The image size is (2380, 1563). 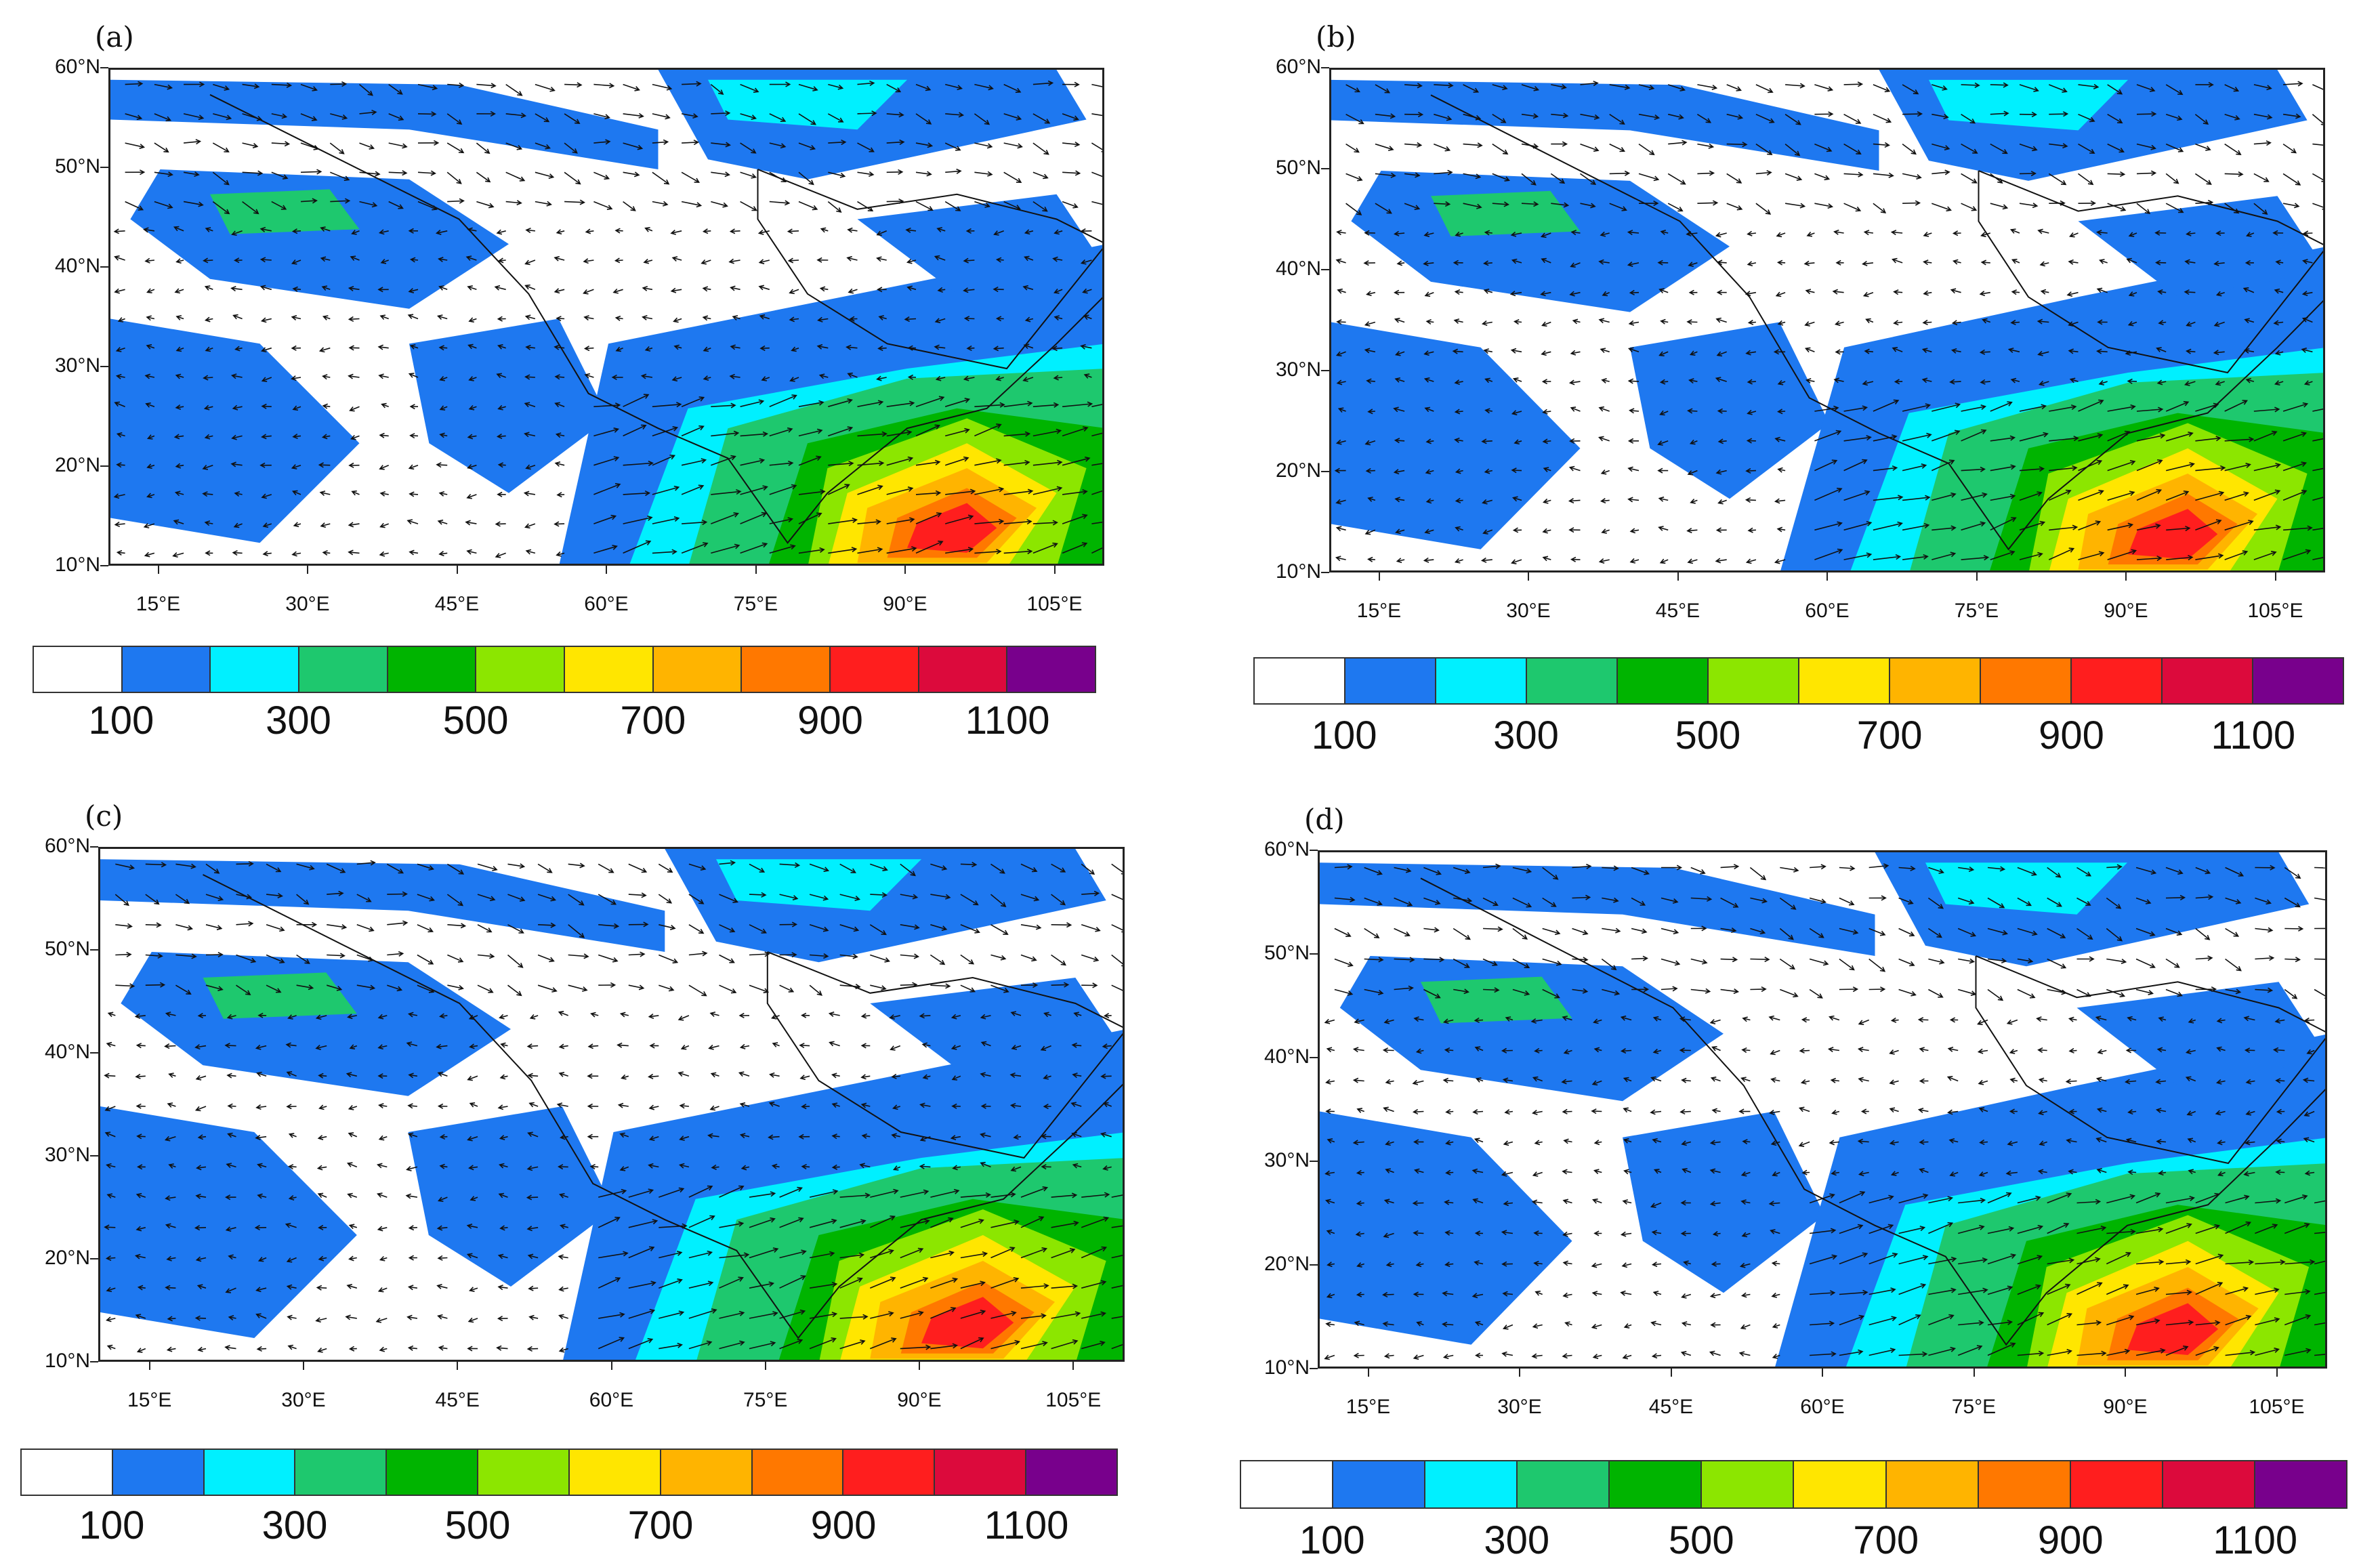 What do you see at coordinates (1798, 681) in the screenshot?
I see `colorbar` at bounding box center [1798, 681].